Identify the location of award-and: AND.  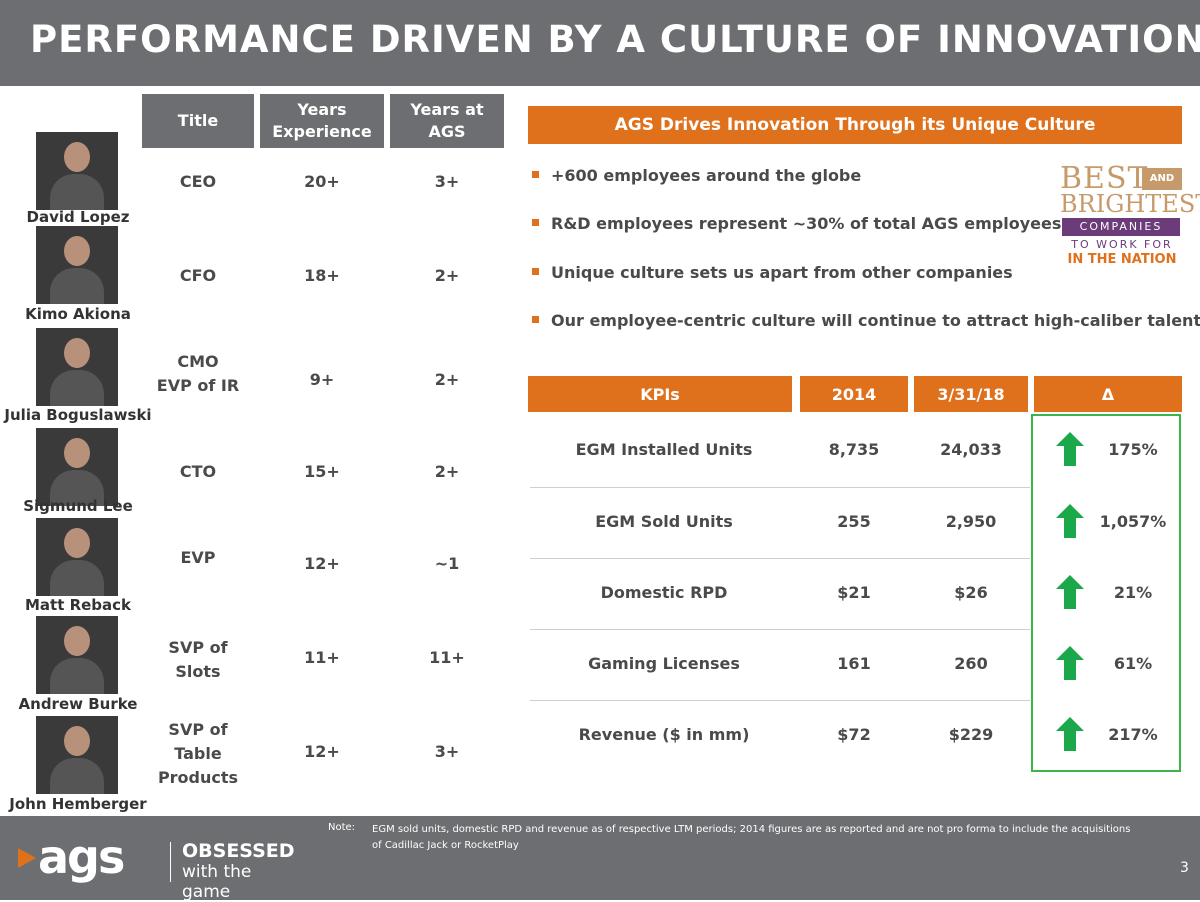
(1162, 179).